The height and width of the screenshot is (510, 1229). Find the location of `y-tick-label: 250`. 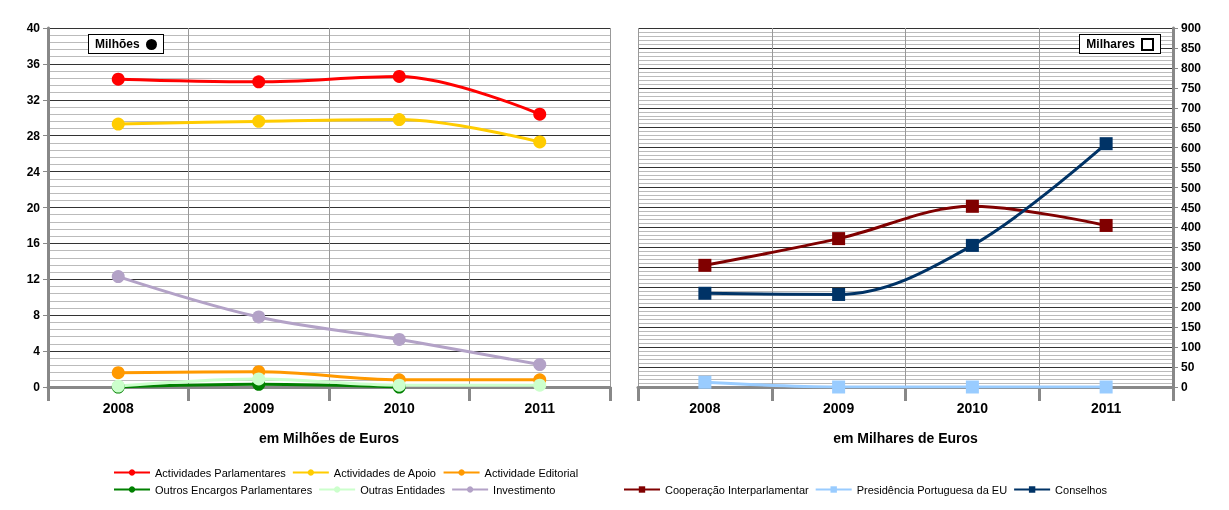

y-tick-label: 250 is located at coordinates (1191, 287).